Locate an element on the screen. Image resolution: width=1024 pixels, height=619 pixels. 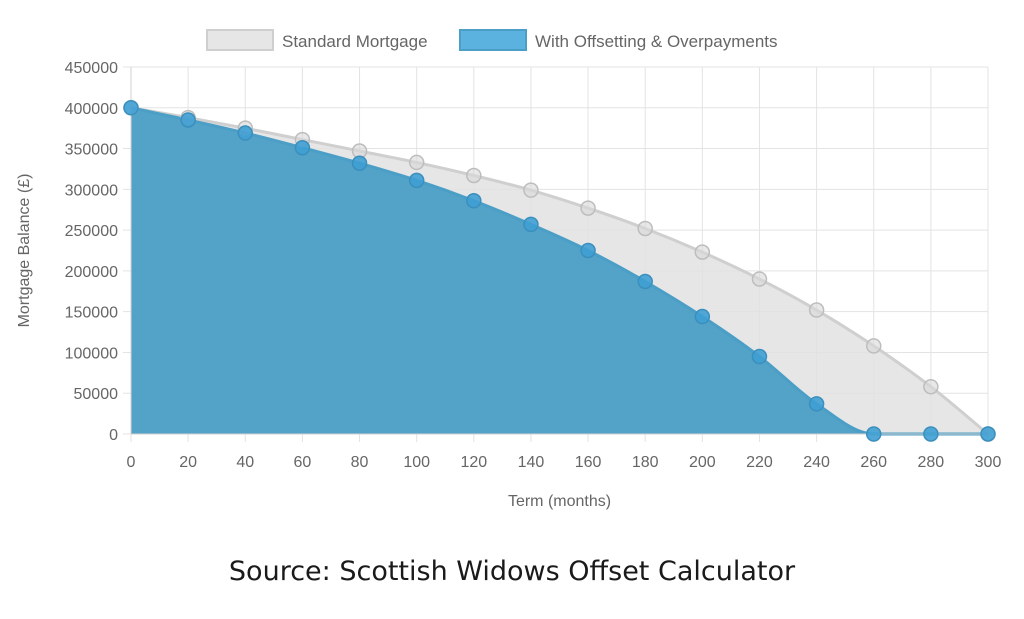
y-tick-label: 200000 is located at coordinates (91, 272).